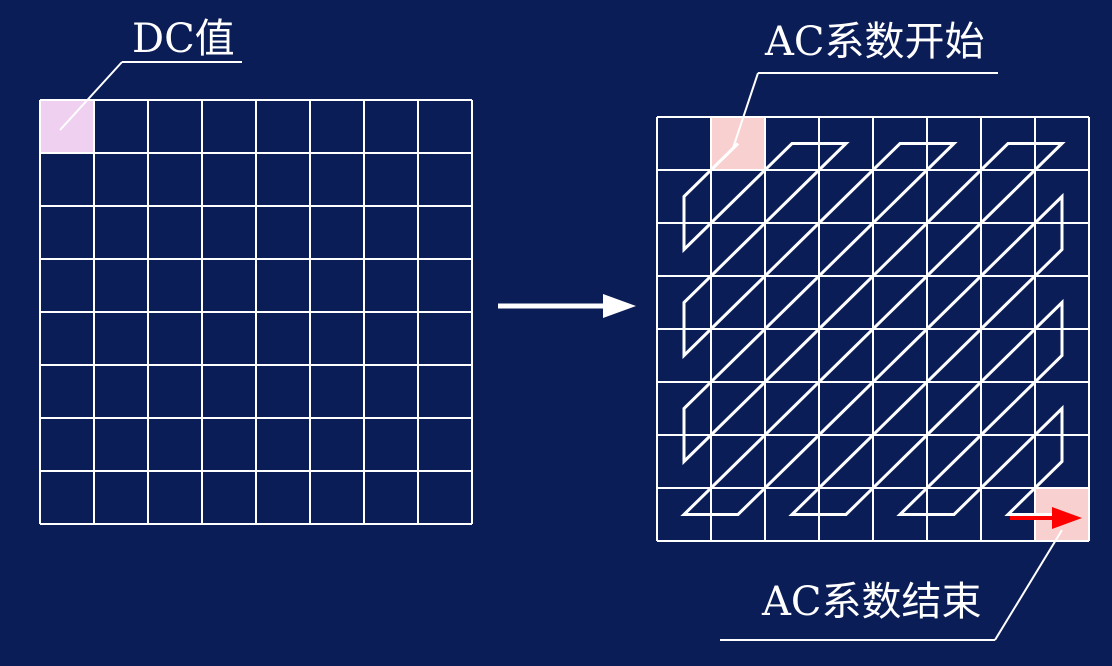 This screenshot has width=1112, height=666. Describe the element at coordinates (871, 602) in the screenshot. I see `ac-end-label: AC系数结束` at that location.